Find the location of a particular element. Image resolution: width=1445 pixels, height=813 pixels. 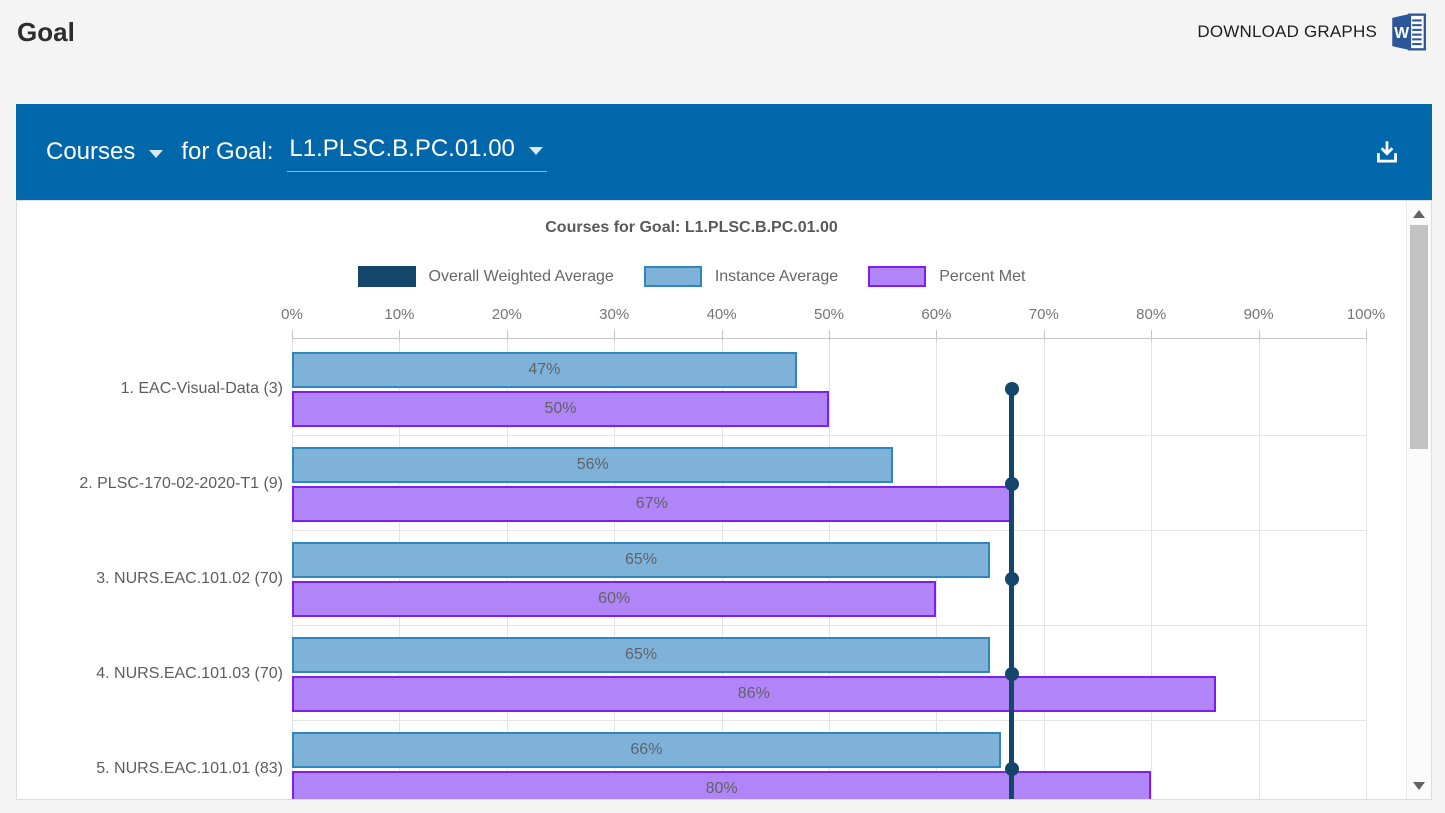

entity-dropdown: Courses is located at coordinates (105, 152).